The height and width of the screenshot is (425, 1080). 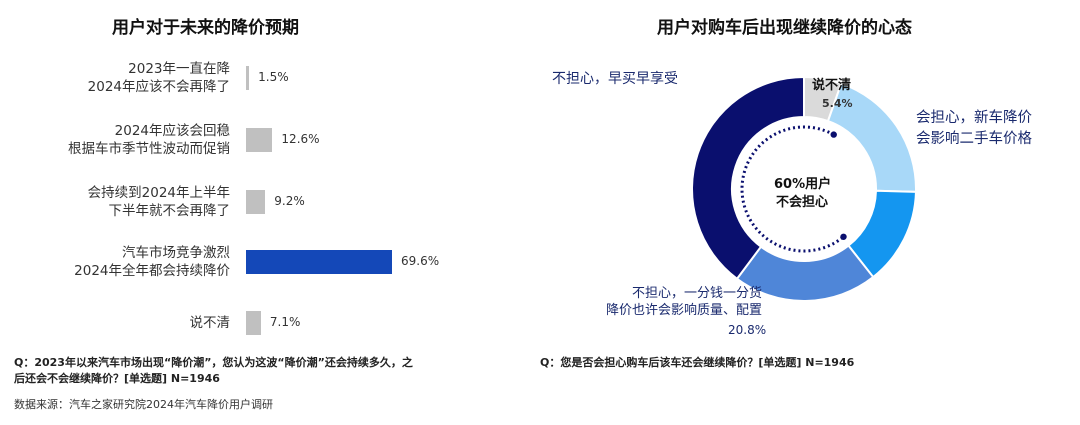 I want to click on left-question-line1: Q：2023年以来汽车市场出现“降价潮”，您认为这波“降价潮”还会持续多久，之, so click(x=213, y=362).